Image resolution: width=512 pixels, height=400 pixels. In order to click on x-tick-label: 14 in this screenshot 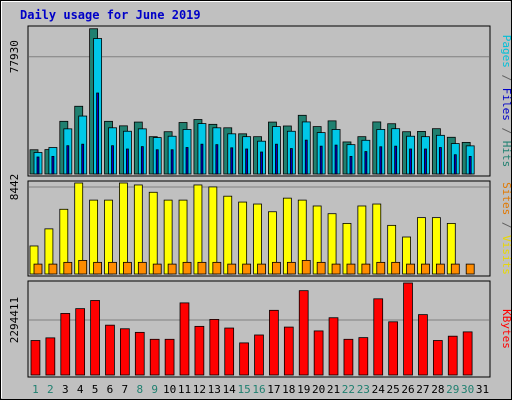, I will do `click(230, 389)`.